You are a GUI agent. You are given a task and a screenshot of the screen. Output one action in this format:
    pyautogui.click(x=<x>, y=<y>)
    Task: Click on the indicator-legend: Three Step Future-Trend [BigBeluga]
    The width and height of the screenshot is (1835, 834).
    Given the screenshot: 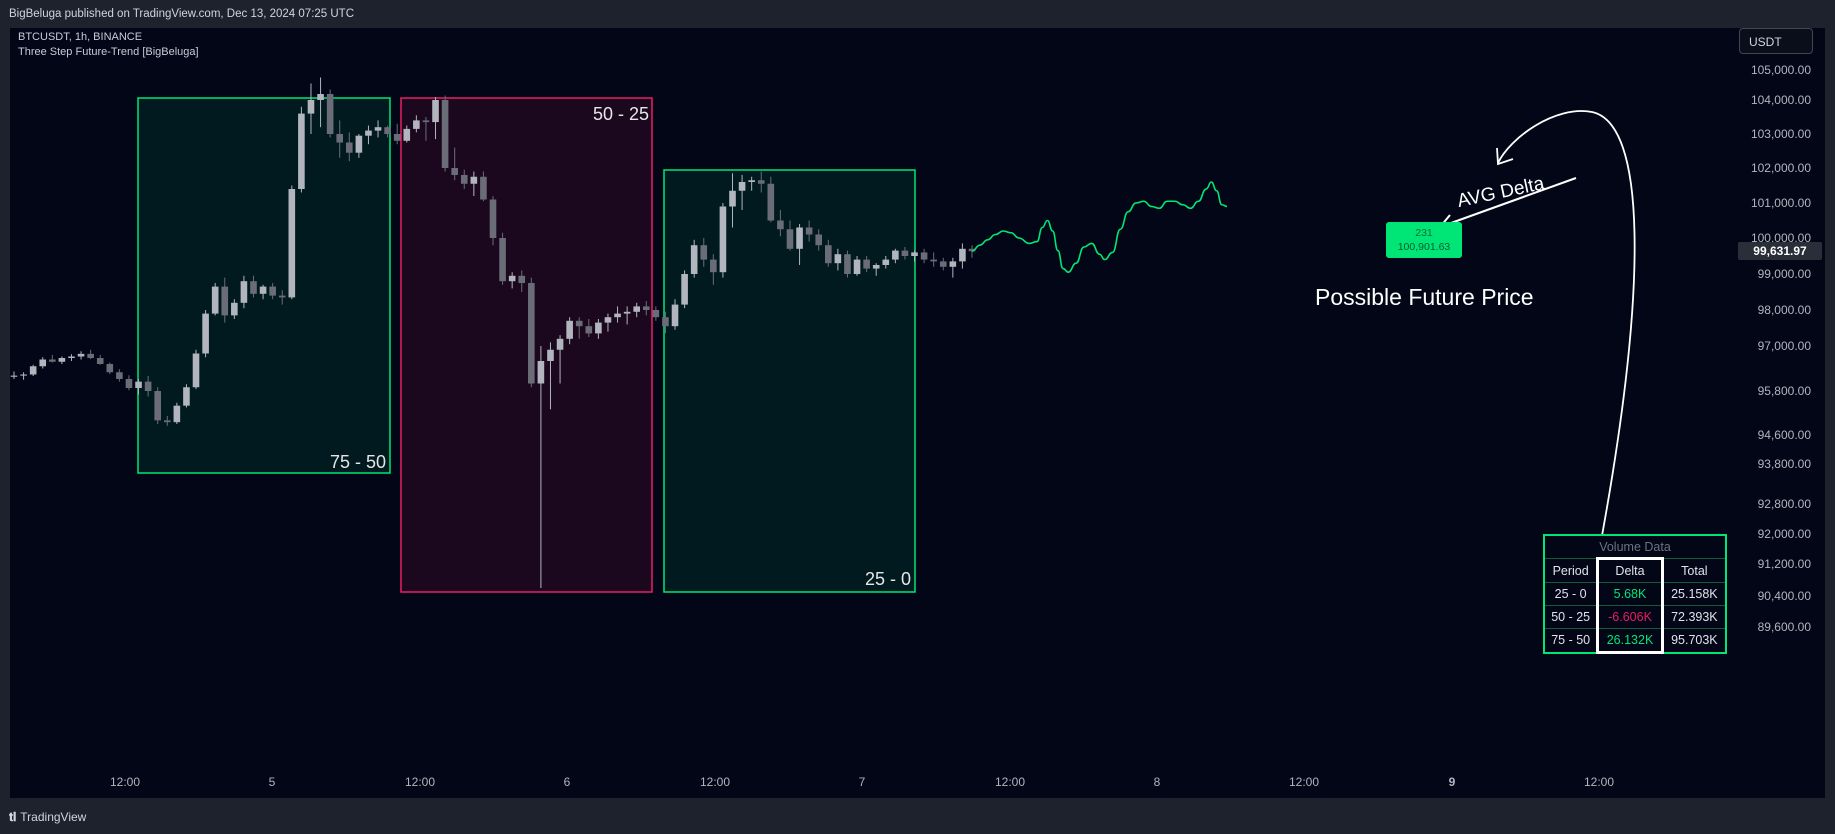 What is the action you would take?
    pyautogui.click(x=108, y=52)
    